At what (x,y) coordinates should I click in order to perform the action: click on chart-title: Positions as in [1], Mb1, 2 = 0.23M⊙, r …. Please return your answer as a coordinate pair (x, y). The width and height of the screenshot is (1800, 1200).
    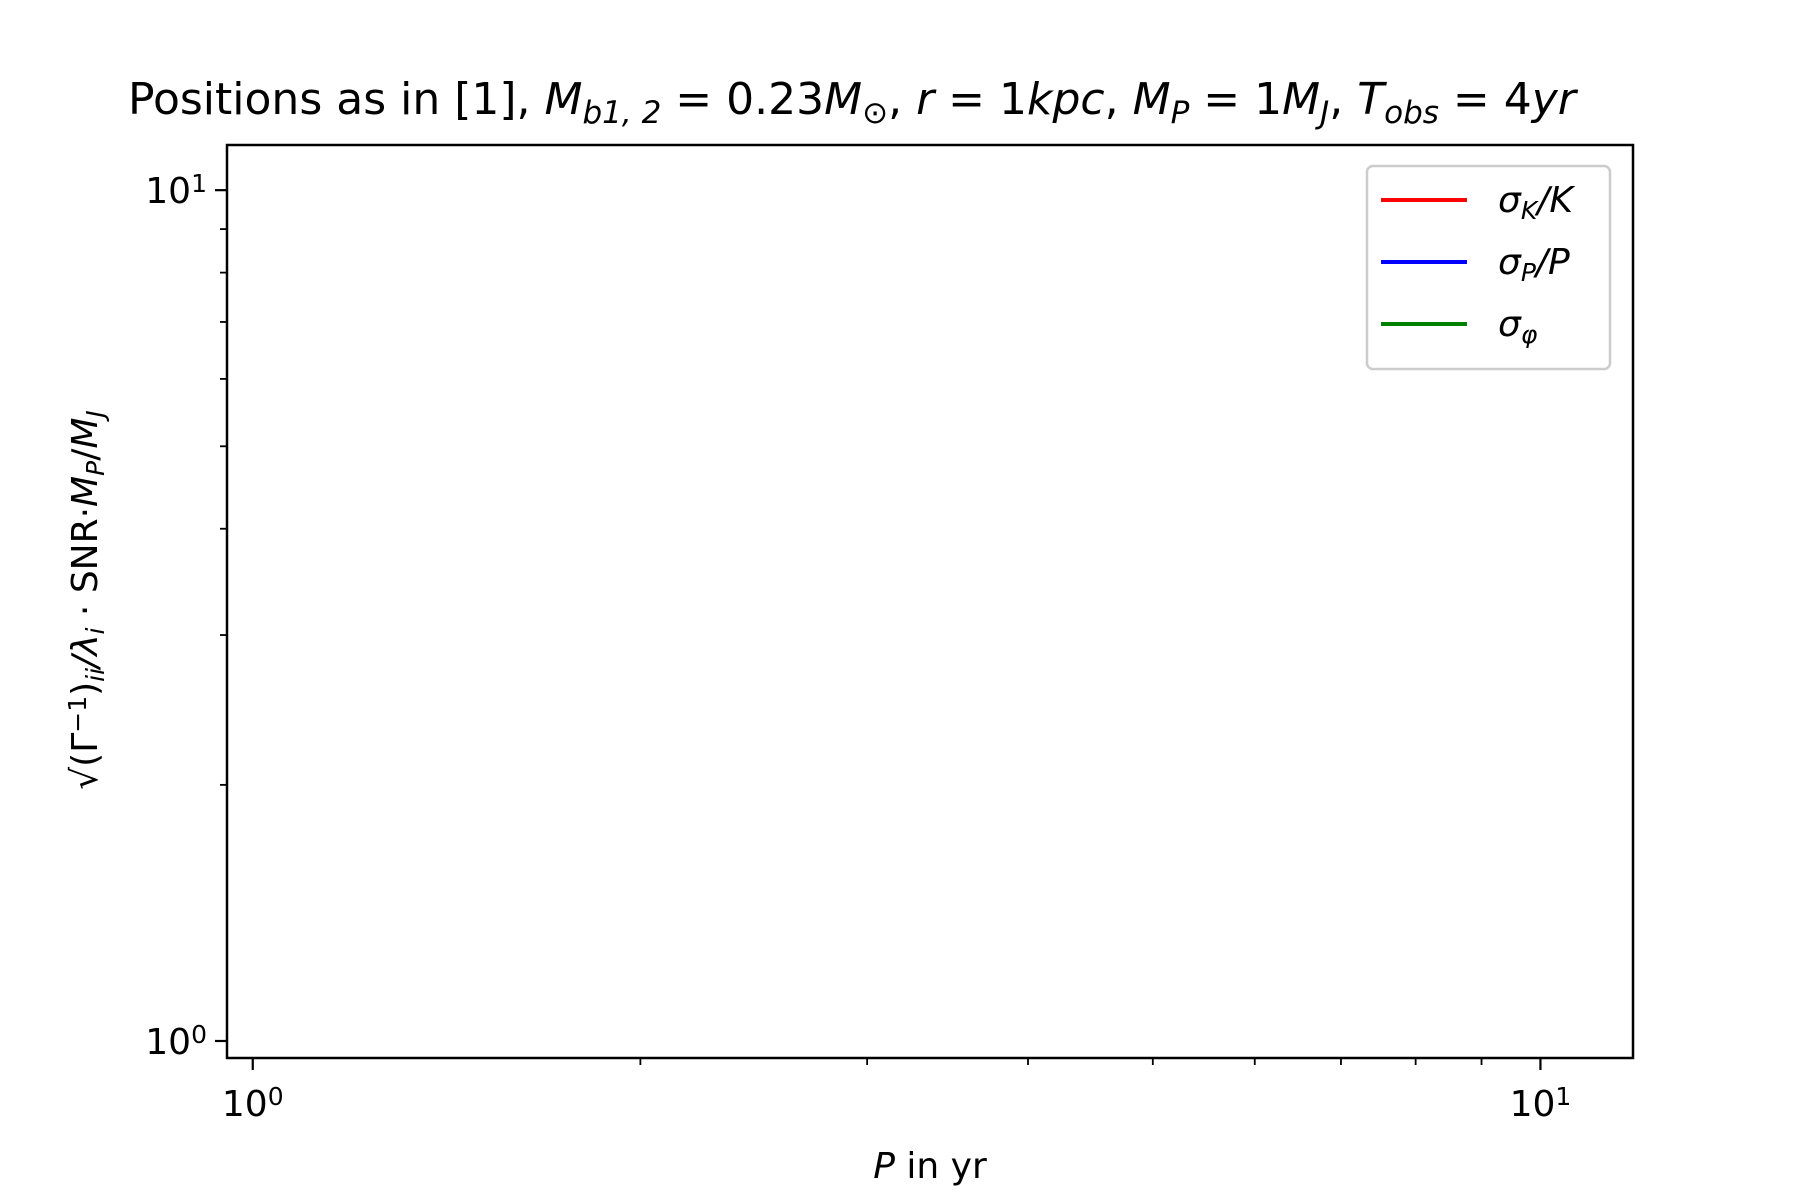
    Looking at the image, I should click on (853, 102).